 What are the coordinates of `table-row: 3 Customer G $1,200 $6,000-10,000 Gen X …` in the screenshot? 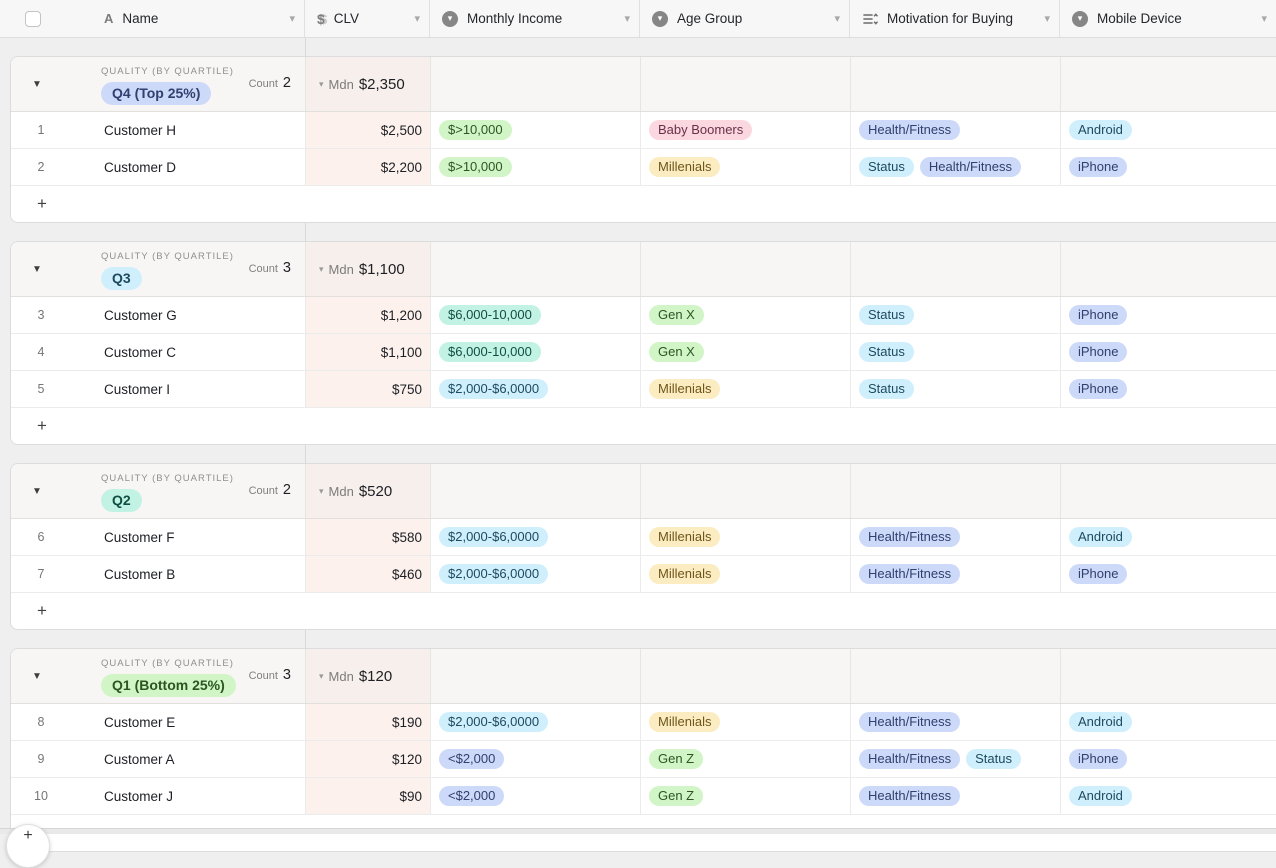 It's located at (643, 315).